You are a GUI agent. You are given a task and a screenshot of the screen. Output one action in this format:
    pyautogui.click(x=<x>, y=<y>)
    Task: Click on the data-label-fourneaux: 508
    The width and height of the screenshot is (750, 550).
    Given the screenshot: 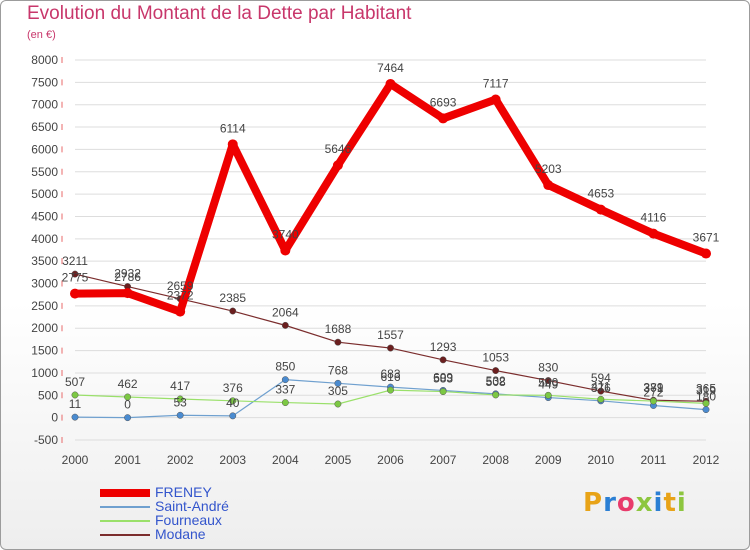 What is the action you would take?
    pyautogui.click(x=496, y=382)
    